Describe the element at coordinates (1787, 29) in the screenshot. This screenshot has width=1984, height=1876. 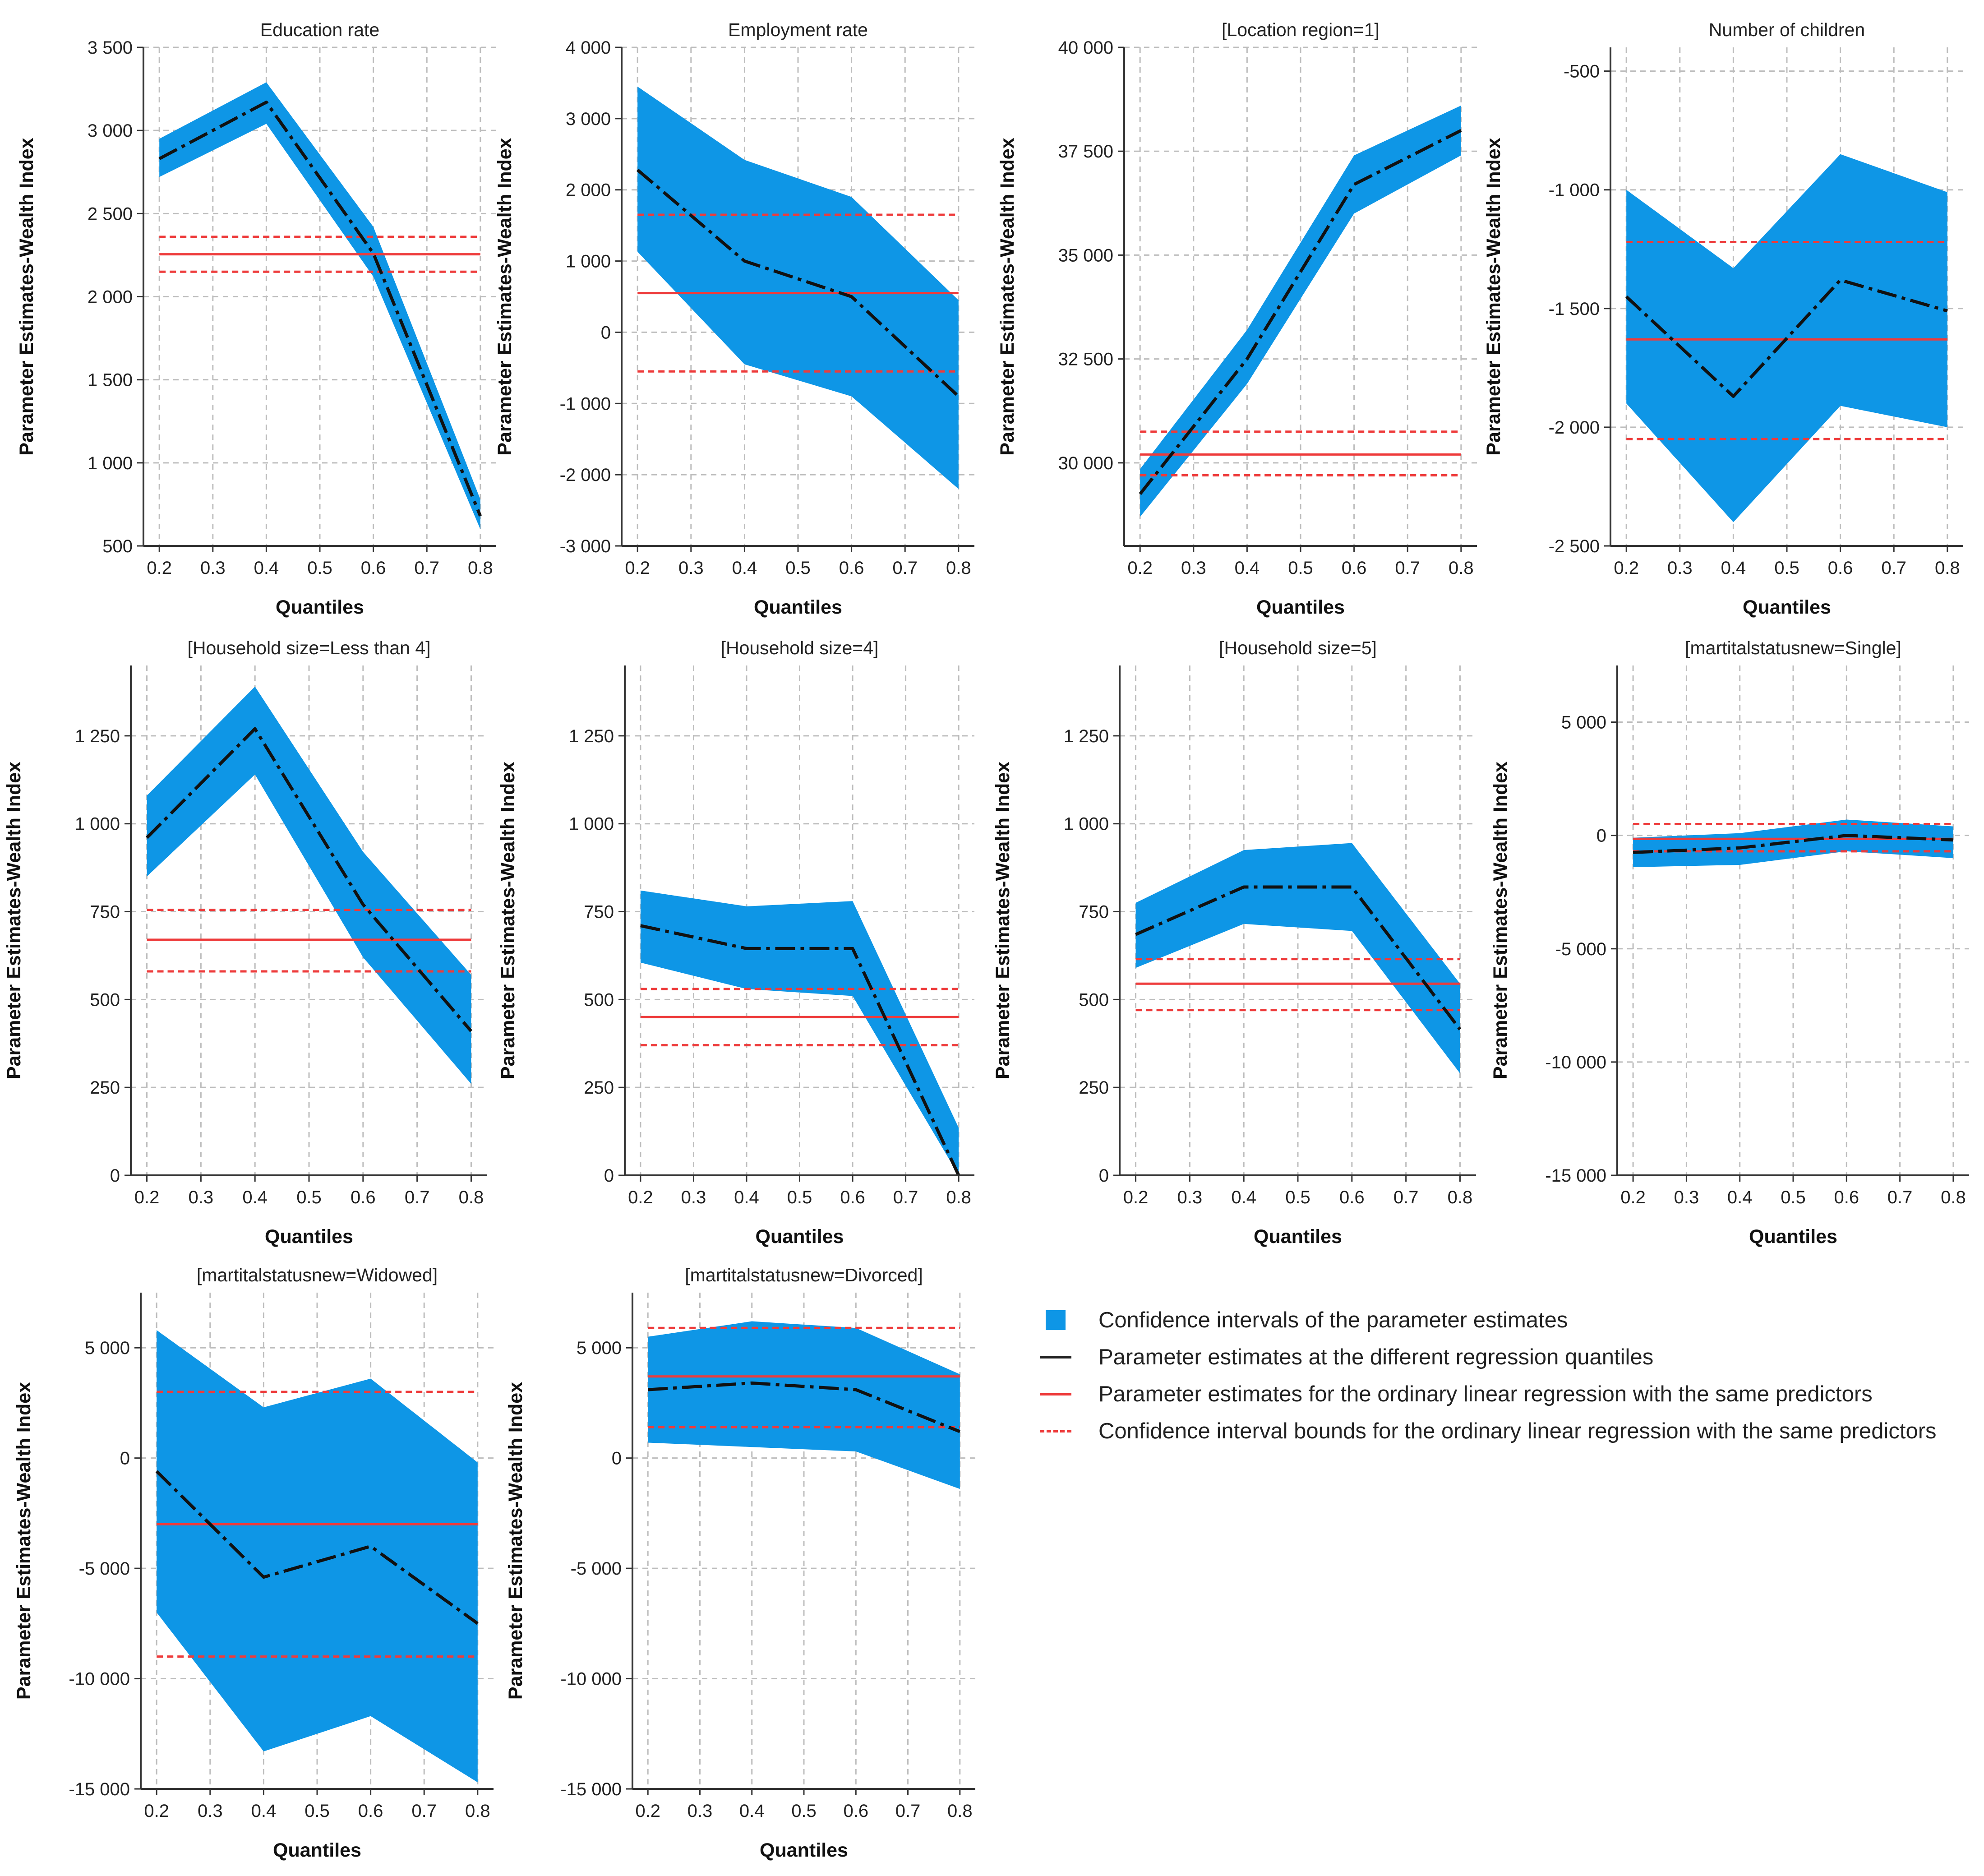
I see `chart-title: Number of children` at that location.